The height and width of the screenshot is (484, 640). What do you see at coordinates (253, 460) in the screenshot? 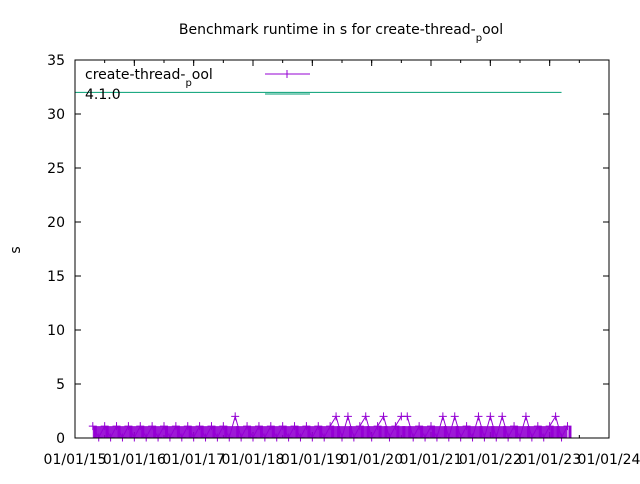
I see `x-tick-label: 01/01/18` at bounding box center [253, 460].